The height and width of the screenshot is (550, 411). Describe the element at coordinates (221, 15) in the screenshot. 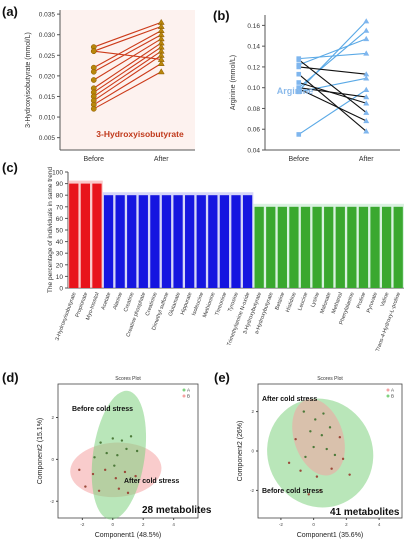

I see `panel-label-b: (b)` at that location.